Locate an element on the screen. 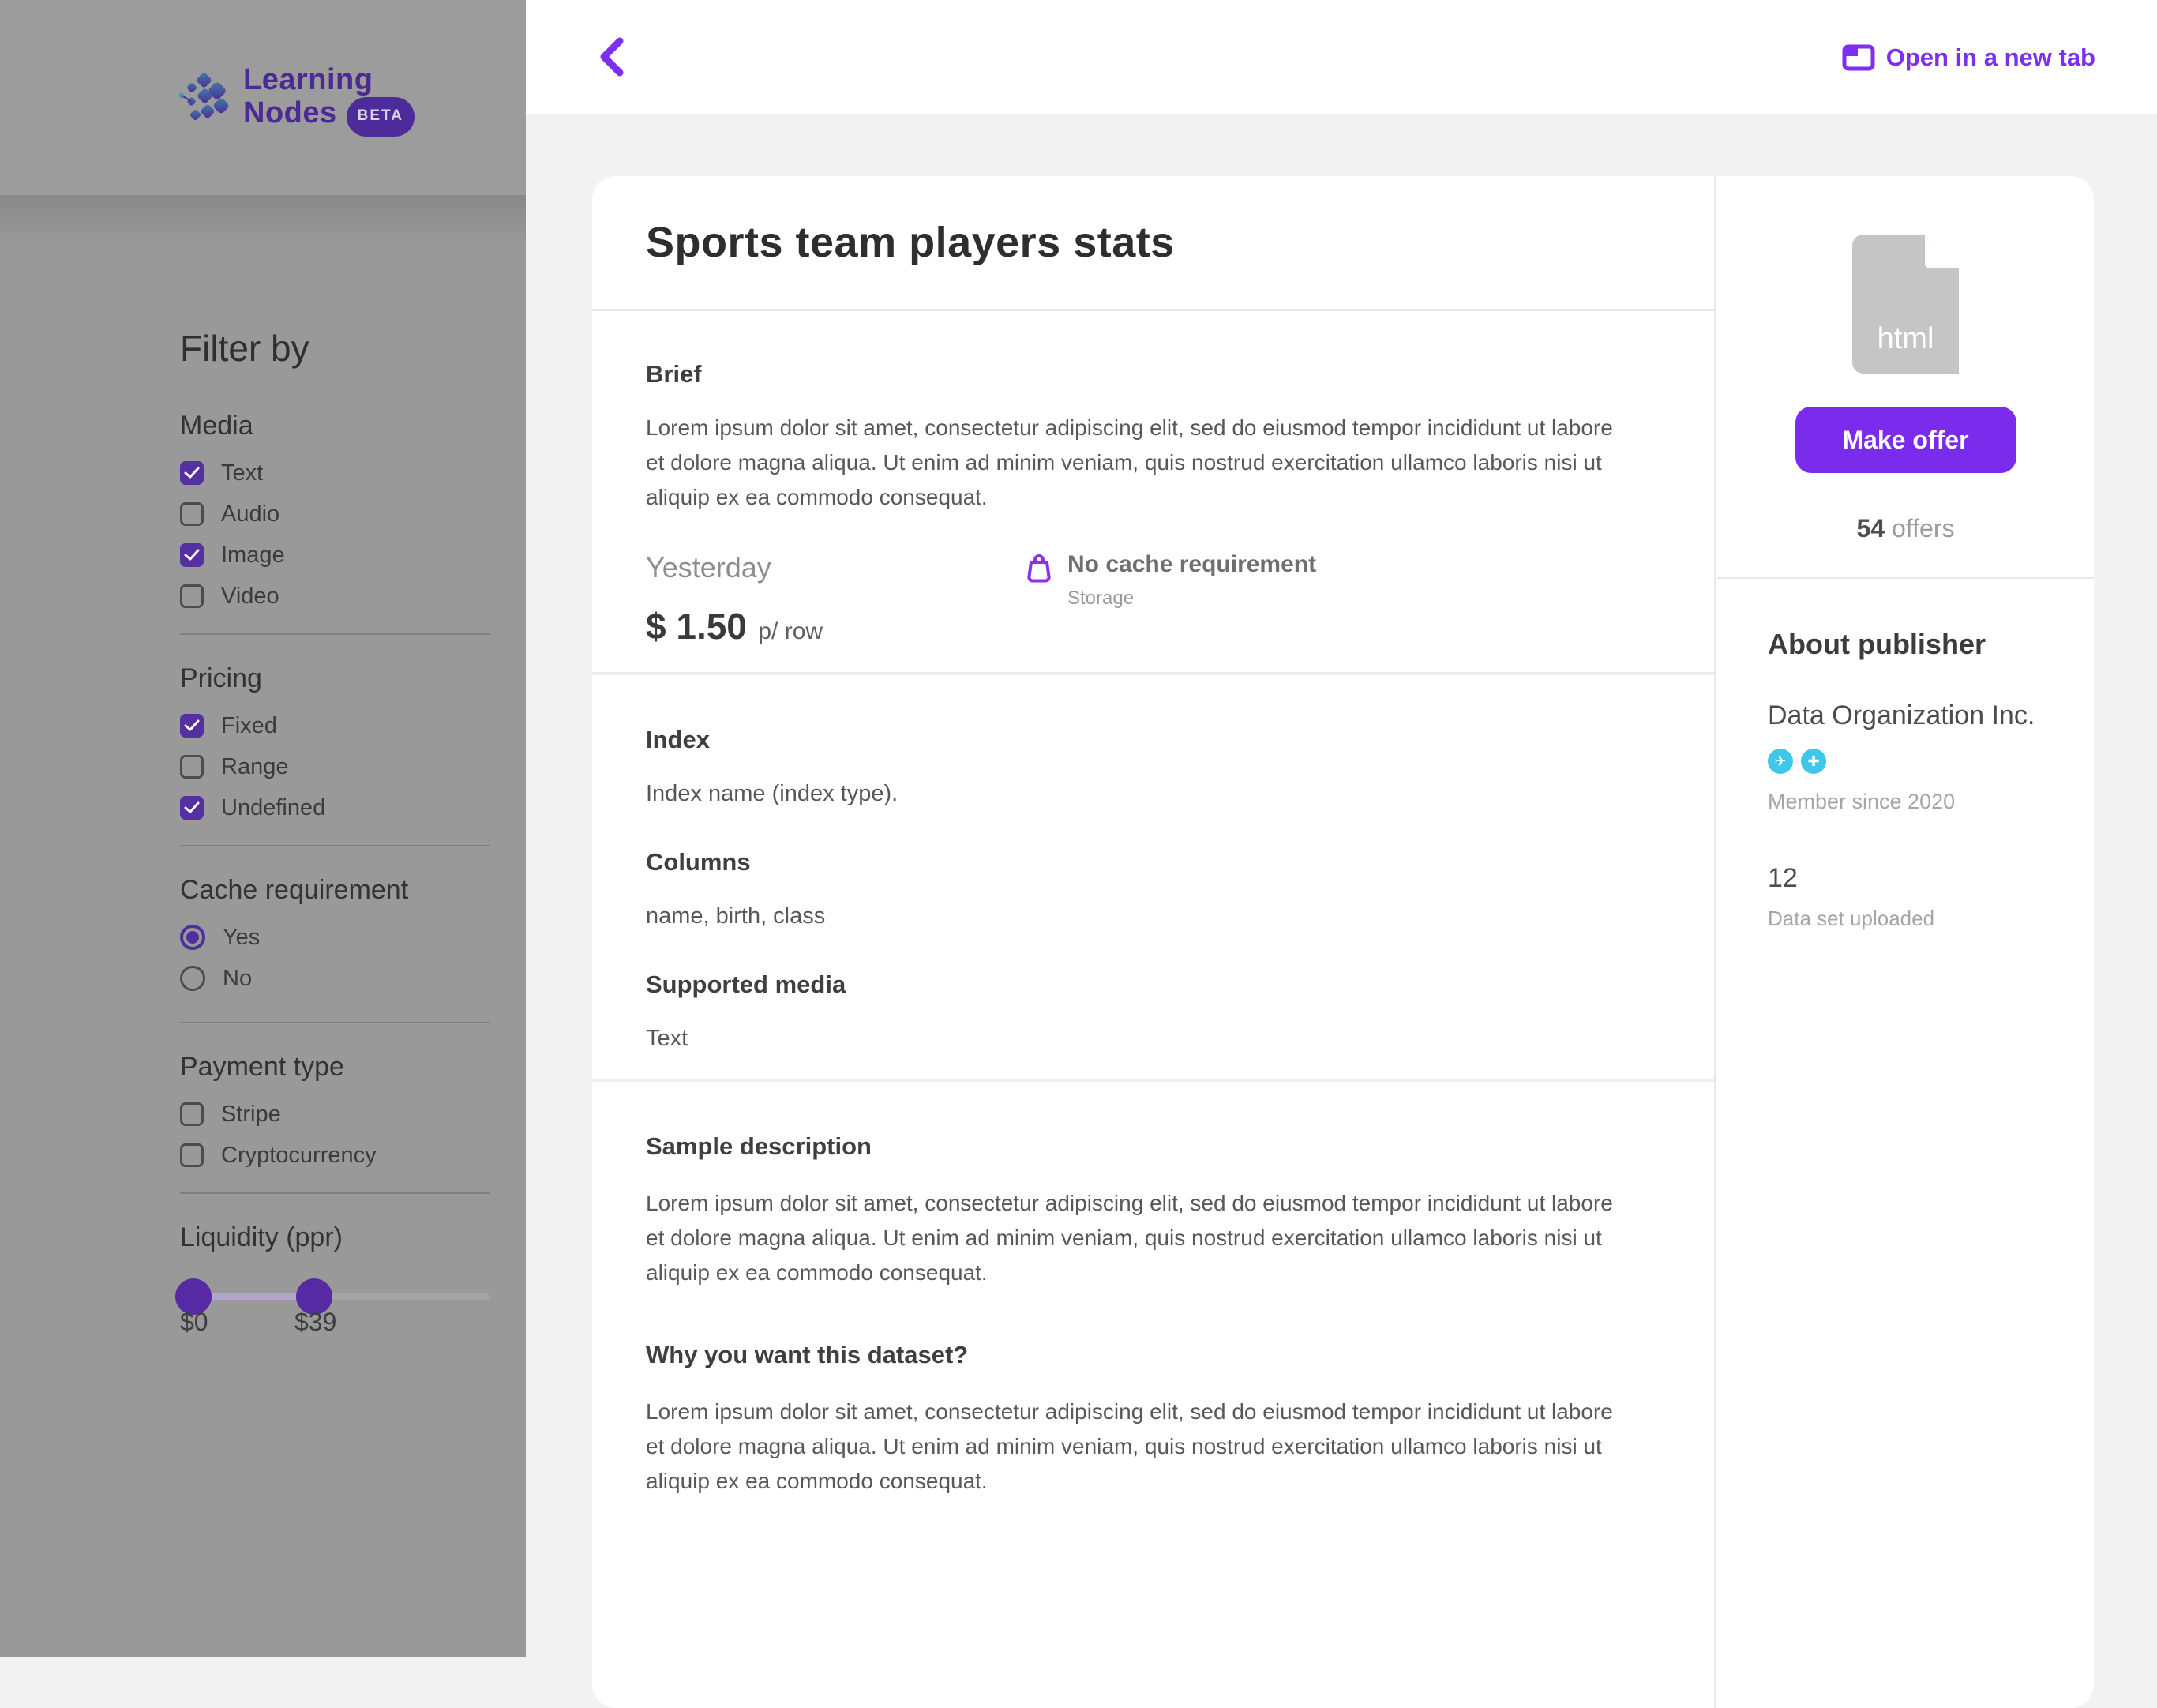 The height and width of the screenshot is (1708, 2157). filter-group-media: Media Text Audio Image Video is located at coordinates (335, 517).